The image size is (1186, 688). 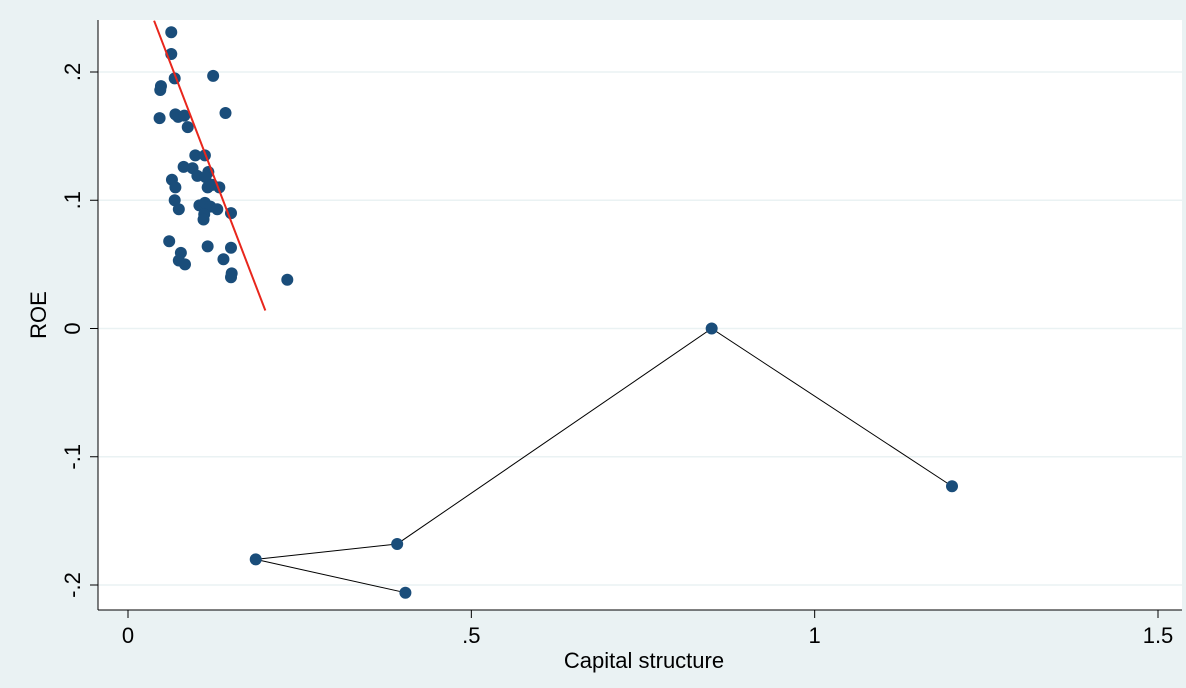 I want to click on y-tick-label: 0, so click(x=72, y=328).